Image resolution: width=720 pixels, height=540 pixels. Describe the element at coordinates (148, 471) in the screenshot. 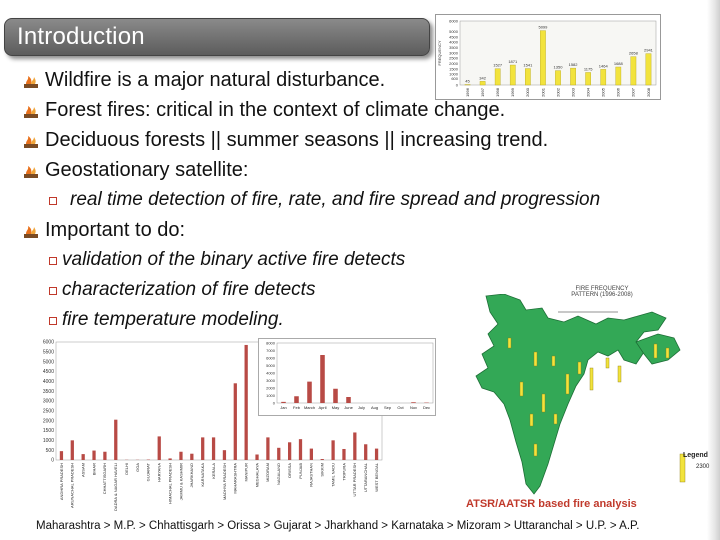

I see `x-tick-label: GUJARAT` at that location.